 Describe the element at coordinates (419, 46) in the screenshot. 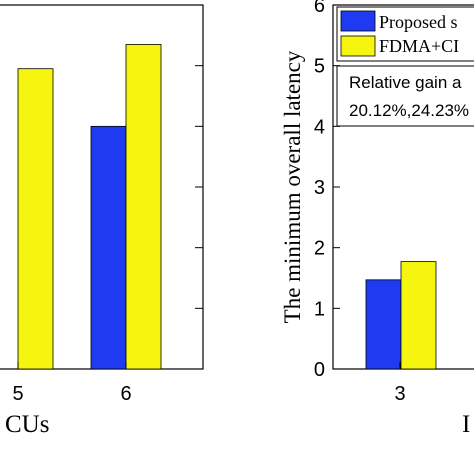

I see `legend-label-fdma: FDMA+CI` at that location.